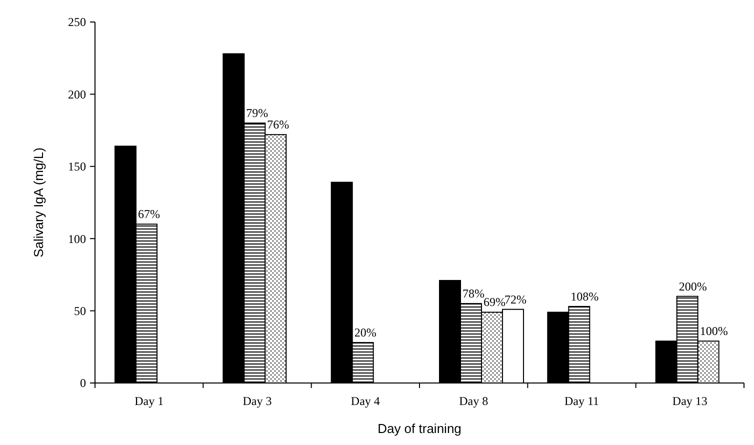 The width and height of the screenshot is (754, 445). What do you see at coordinates (473, 293) in the screenshot?
I see `annotation: 78%` at bounding box center [473, 293].